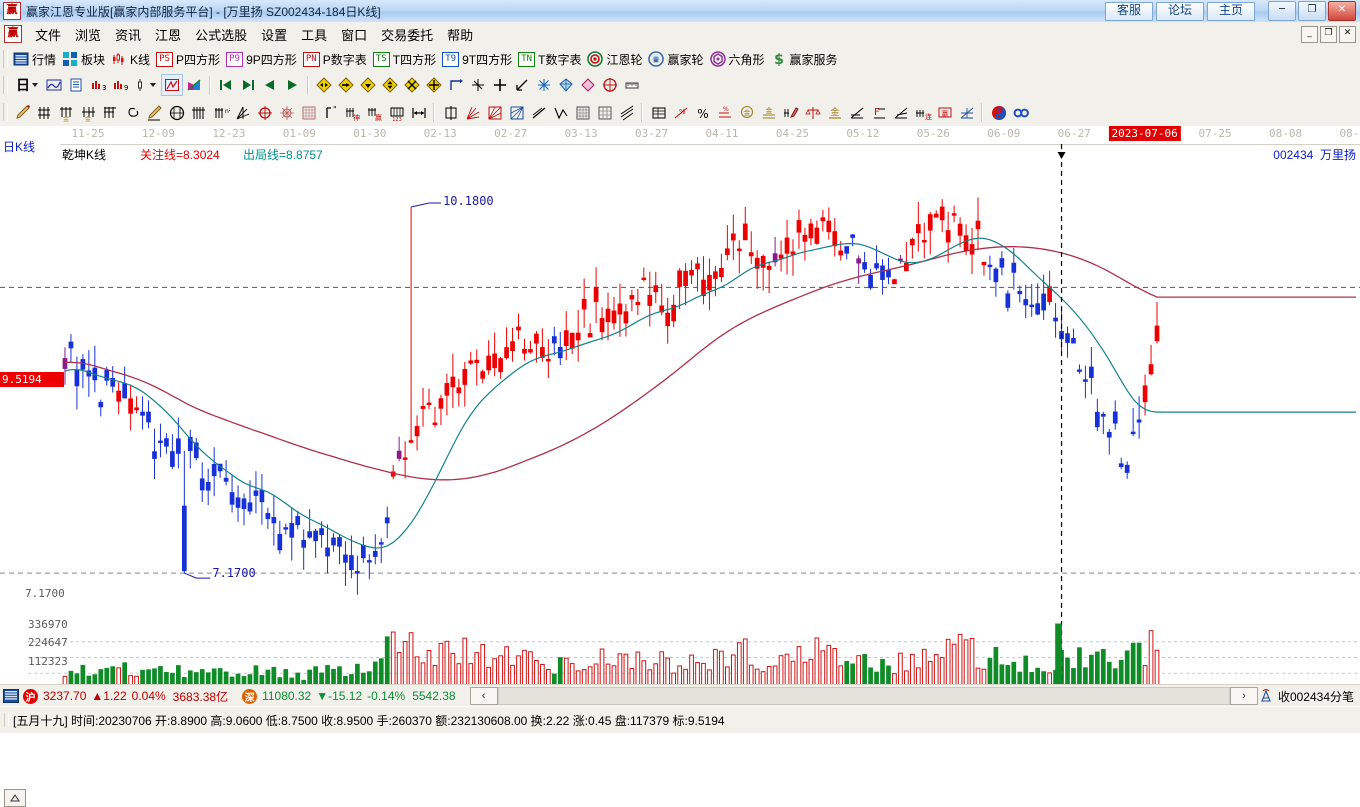  What do you see at coordinates (336, 59) in the screenshot?
I see `toolbar-p-numtable: PN P数字表` at bounding box center [336, 59].